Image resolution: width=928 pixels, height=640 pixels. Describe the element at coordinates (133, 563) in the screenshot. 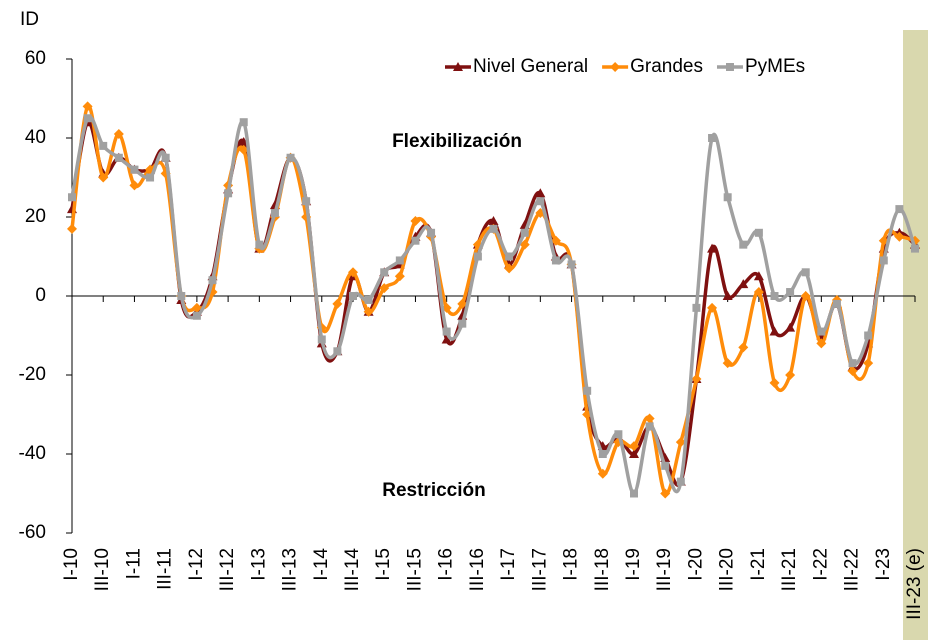

I see `x-tick-label: I-11` at that location.